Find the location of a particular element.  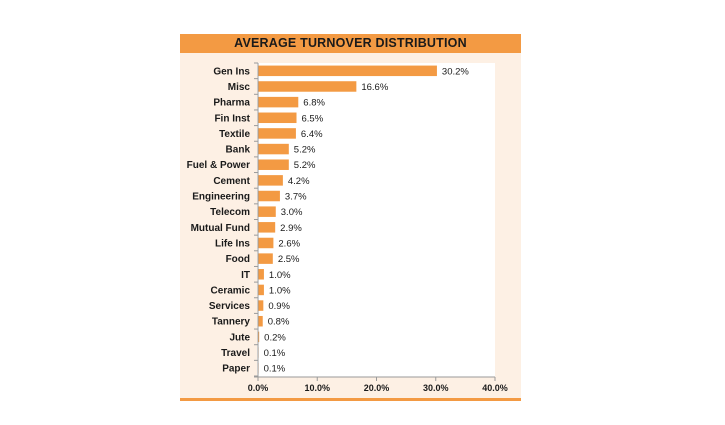

category-label: Ceramic is located at coordinates (231, 290).